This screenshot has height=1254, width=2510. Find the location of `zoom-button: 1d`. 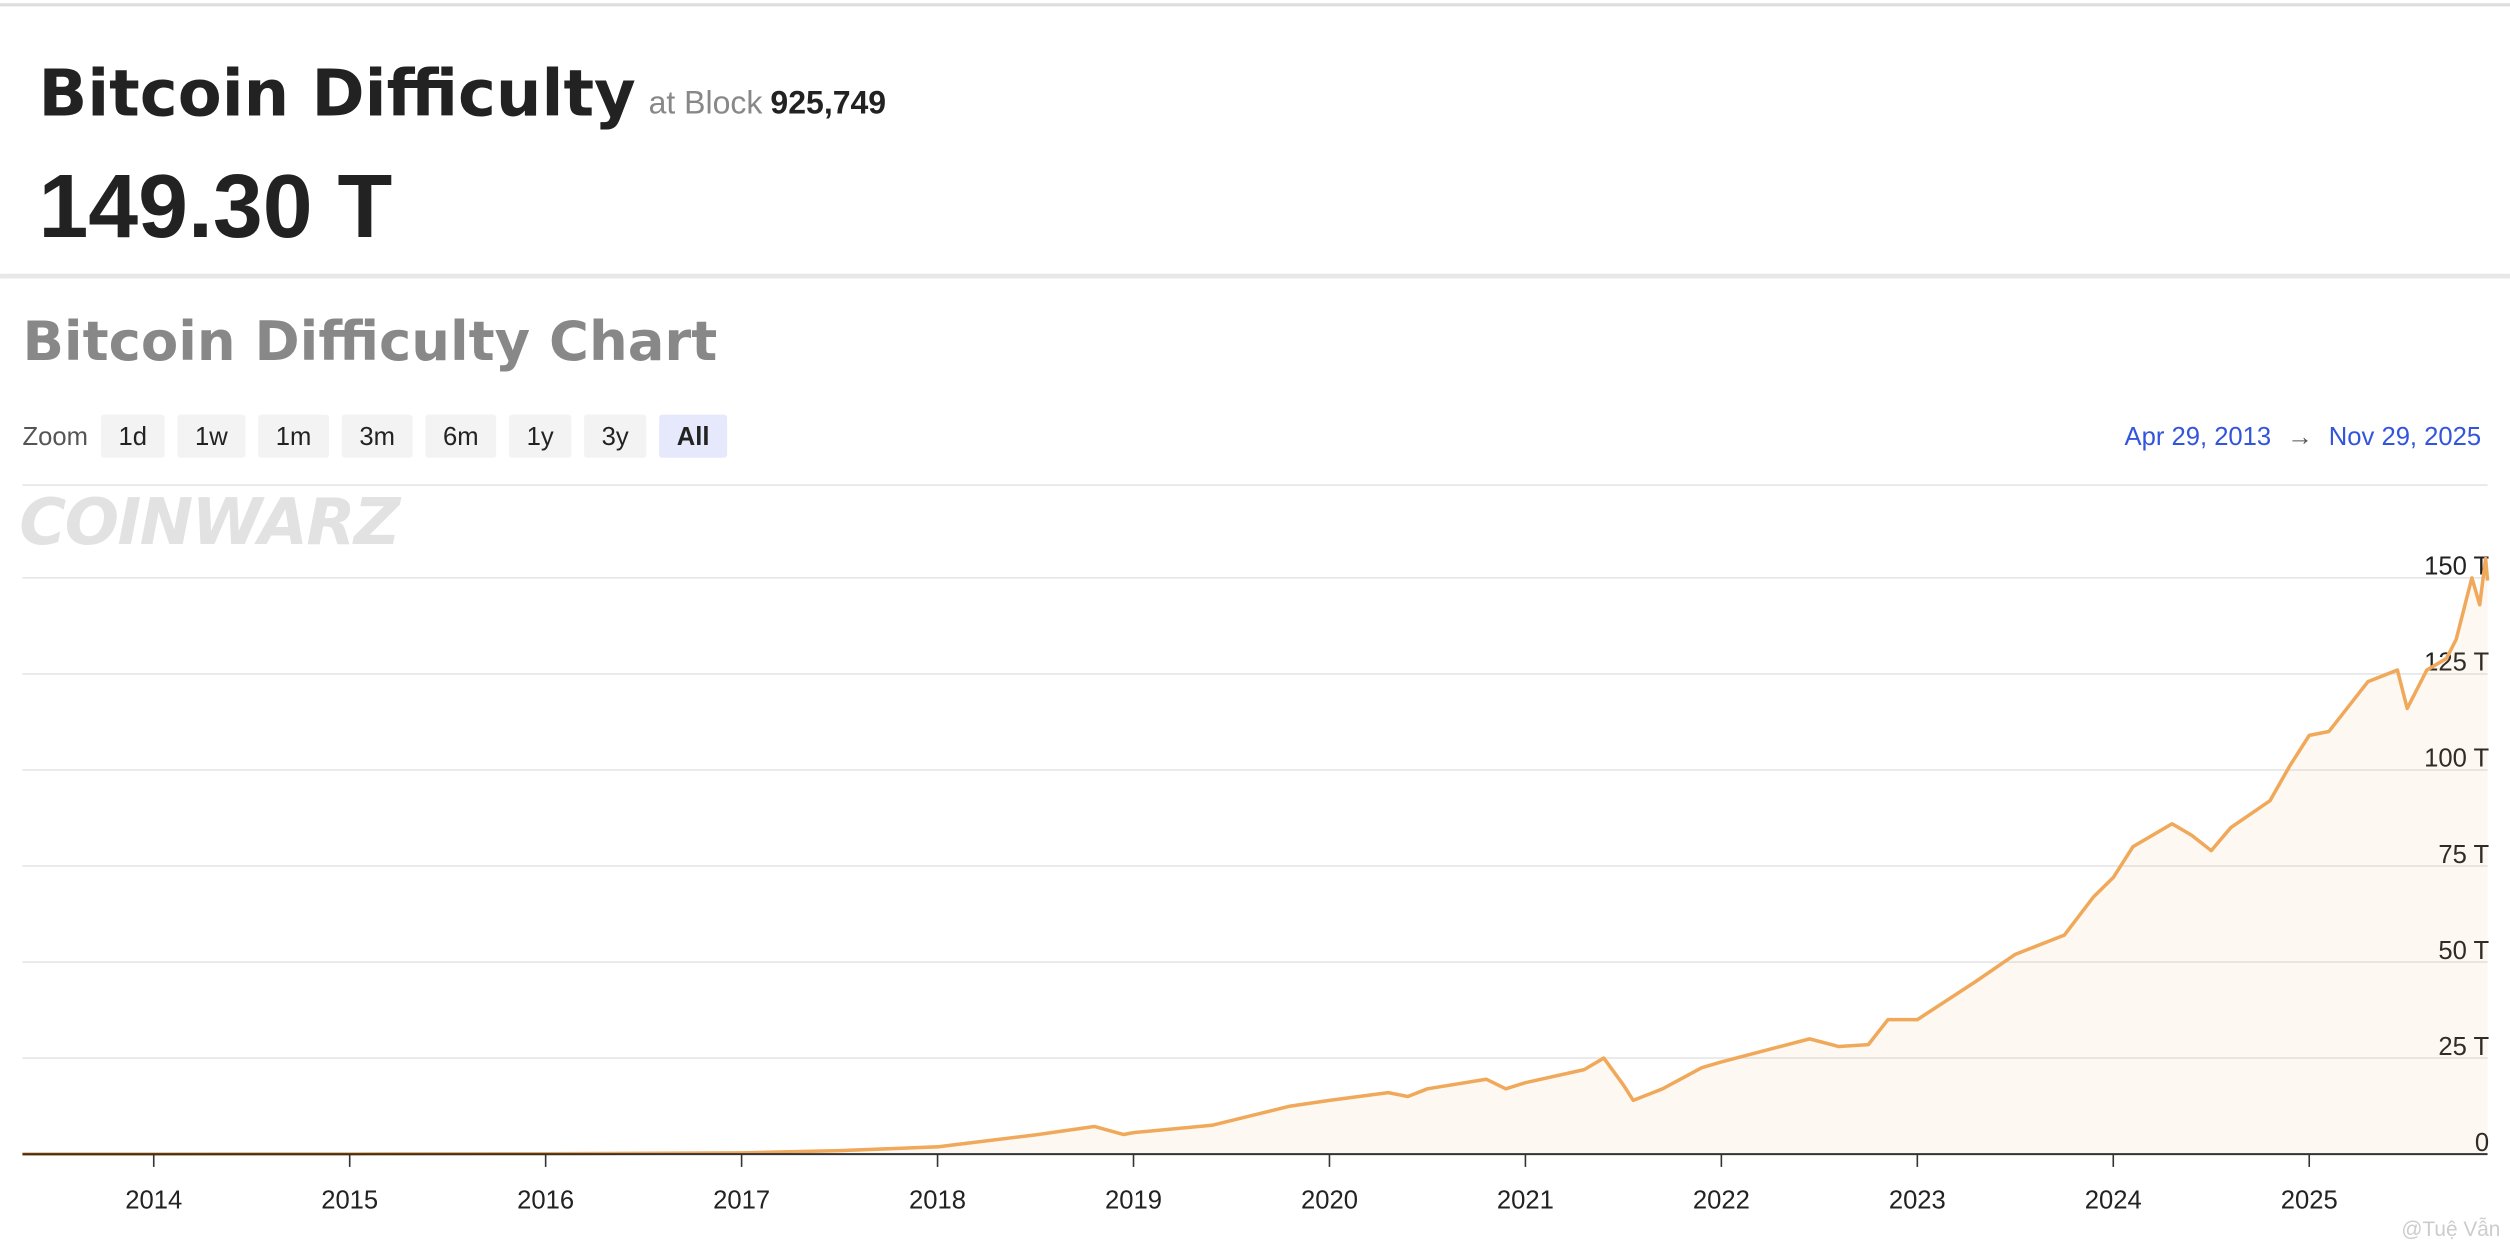

zoom-button: 1d is located at coordinates (132, 436).